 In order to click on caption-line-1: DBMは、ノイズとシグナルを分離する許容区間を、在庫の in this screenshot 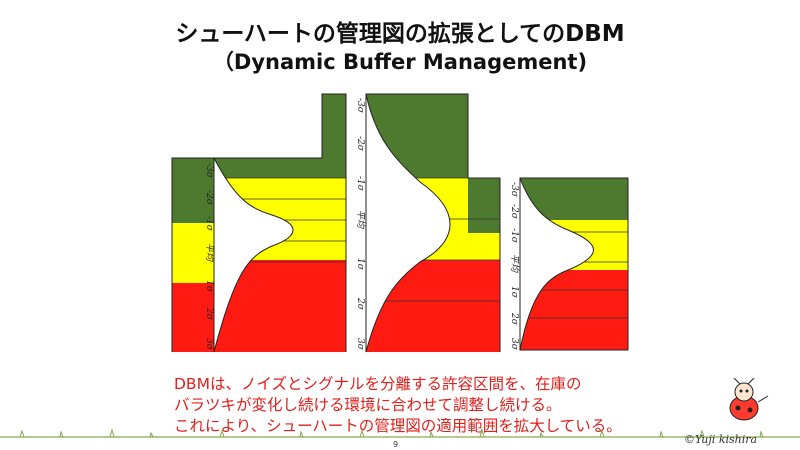, I will do `click(378, 384)`.